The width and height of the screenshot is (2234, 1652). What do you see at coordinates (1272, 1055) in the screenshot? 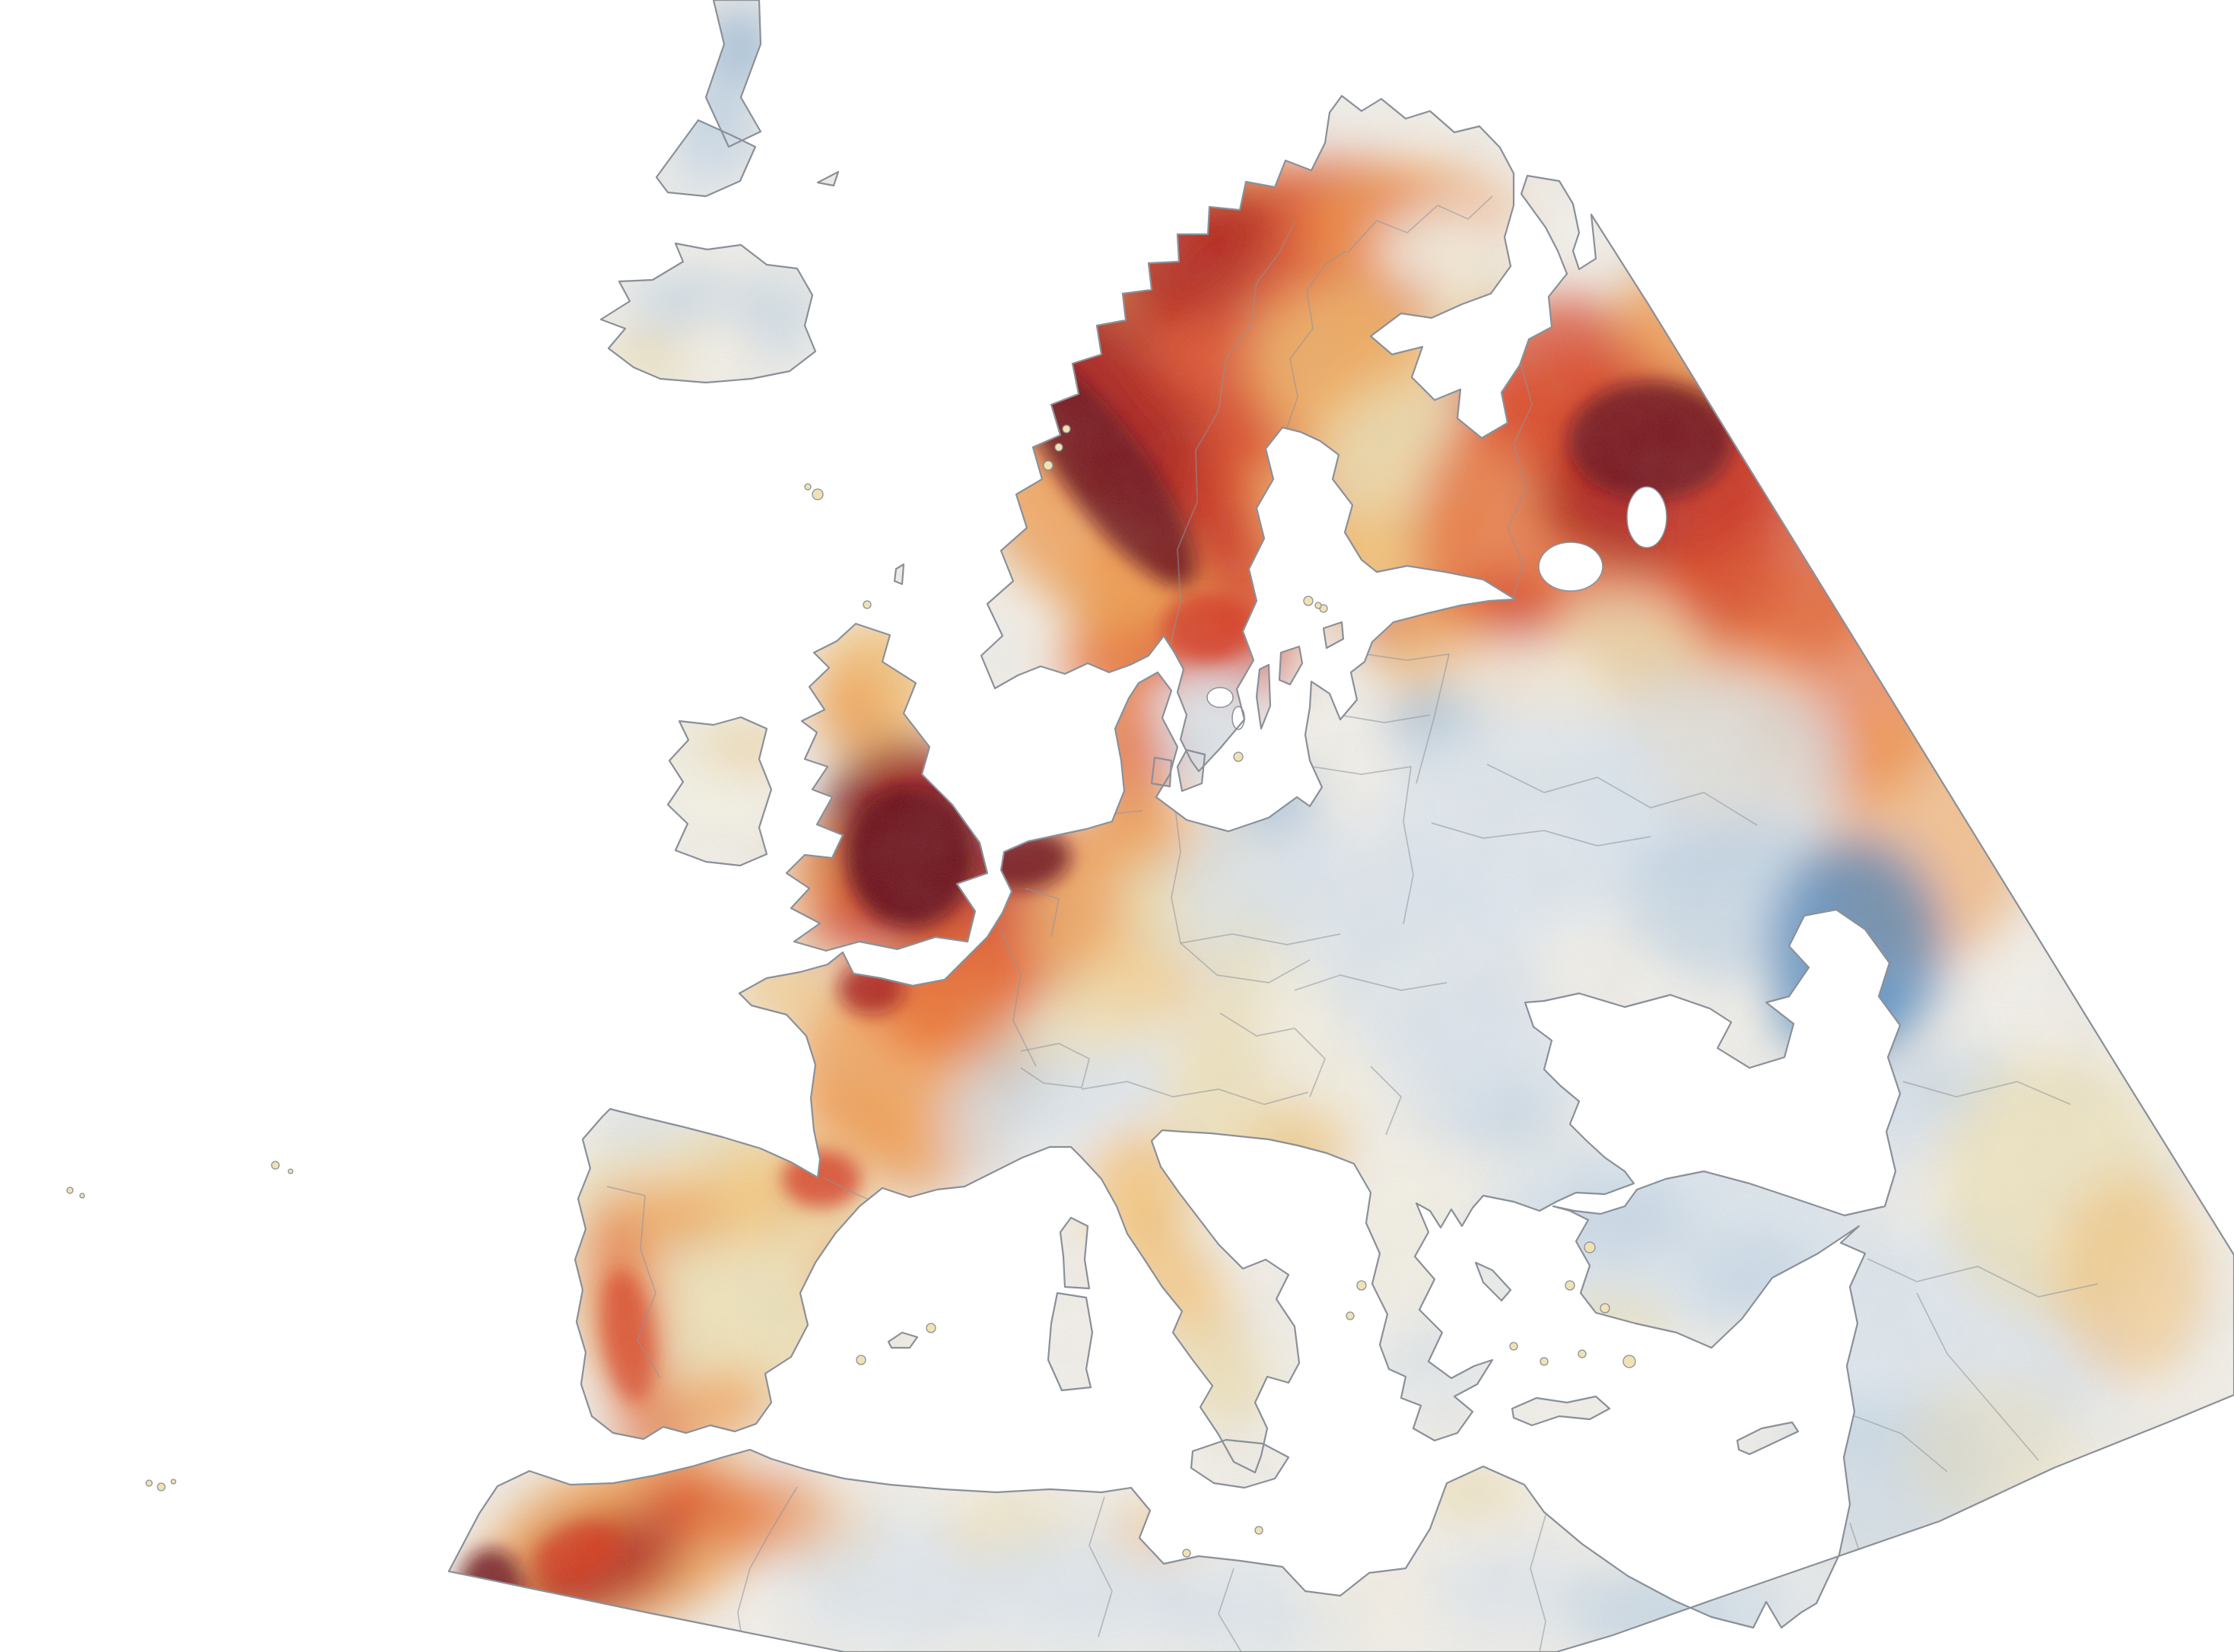
I see `border-croatia-bosnia-serbia` at bounding box center [1272, 1055].